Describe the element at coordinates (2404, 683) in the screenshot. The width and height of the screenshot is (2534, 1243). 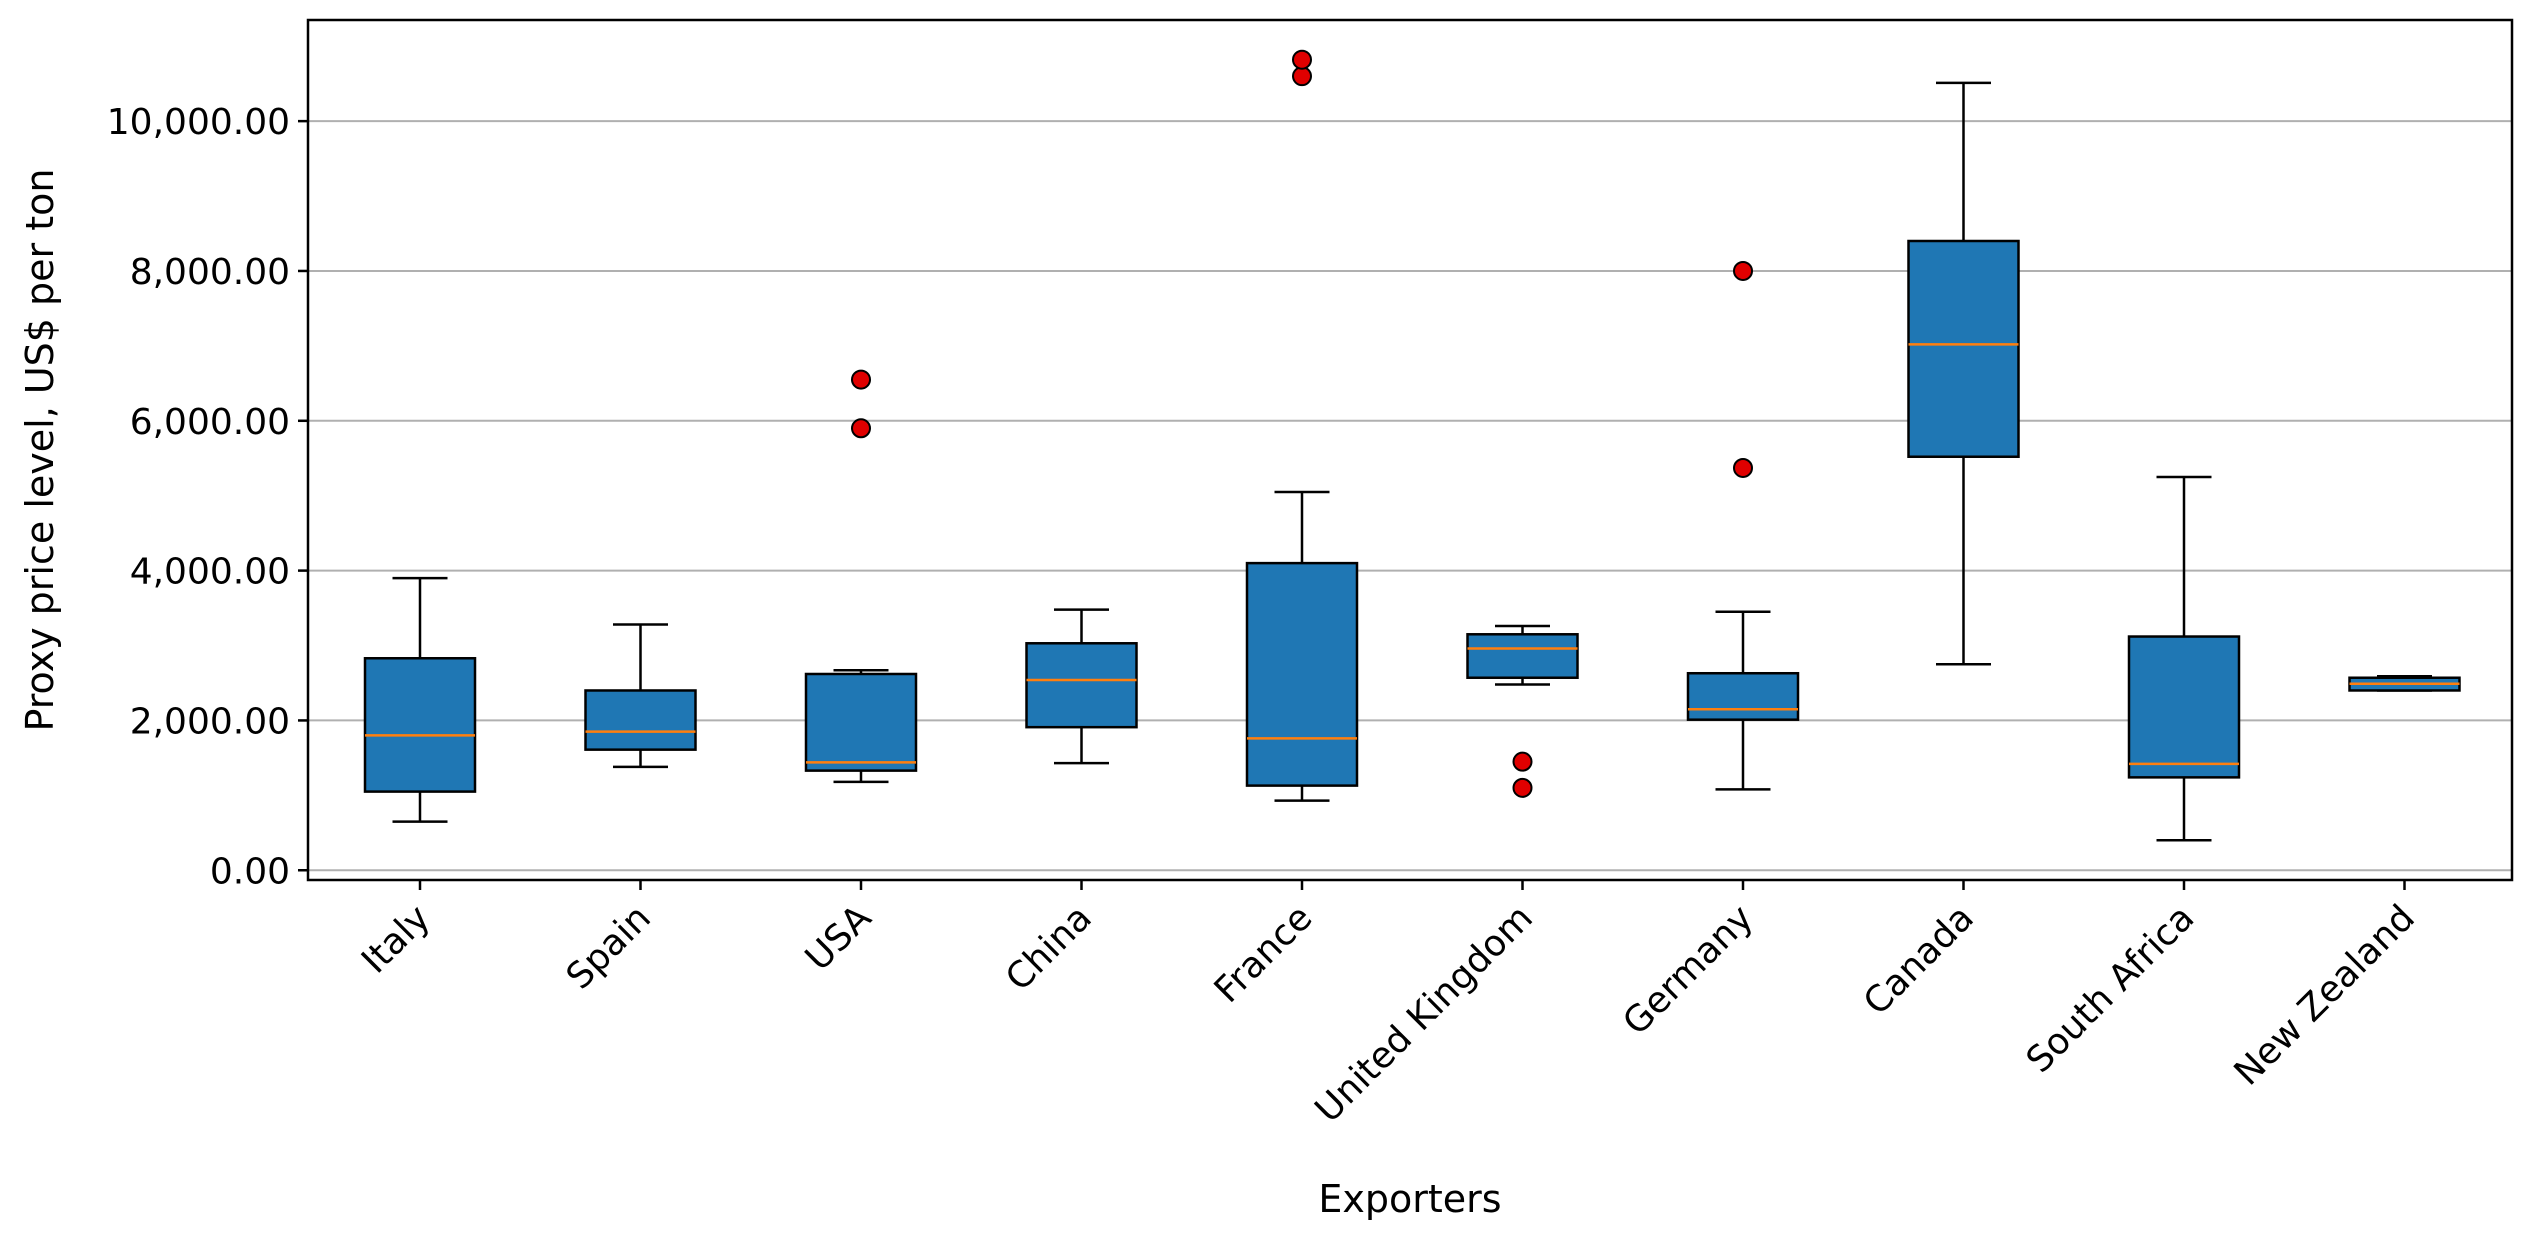
I see `box-group-new-zealand` at that location.